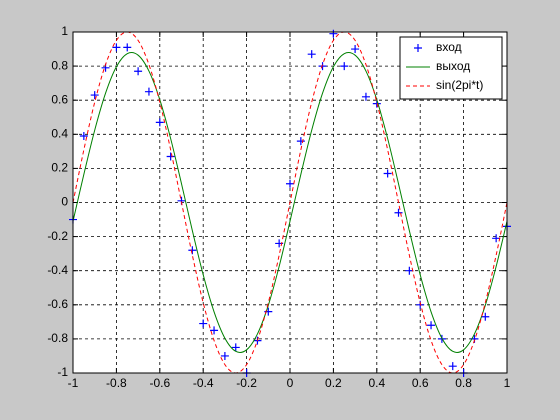  I want to click on x-tick-label: -0.2, so click(246, 383).